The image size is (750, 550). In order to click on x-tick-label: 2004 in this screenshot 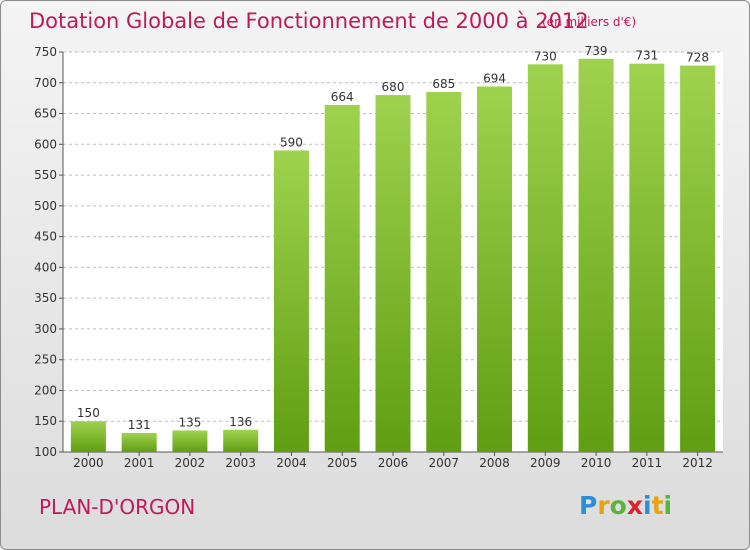, I will do `click(291, 463)`.